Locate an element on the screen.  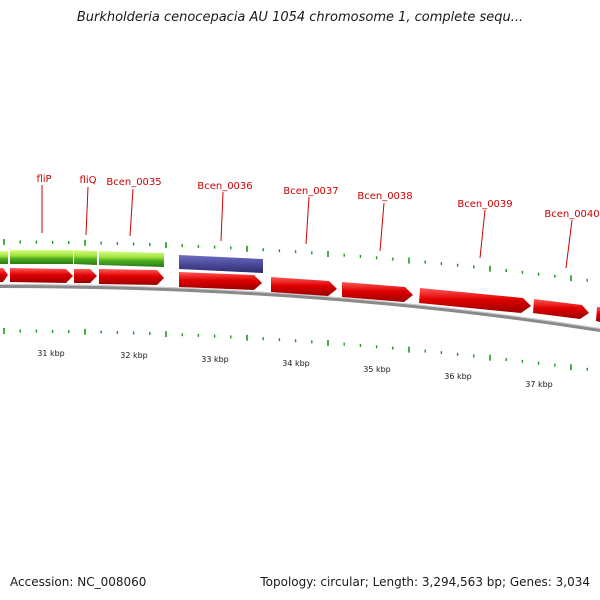
accession-label: Accession: NC_008060 is located at coordinates (78, 582).